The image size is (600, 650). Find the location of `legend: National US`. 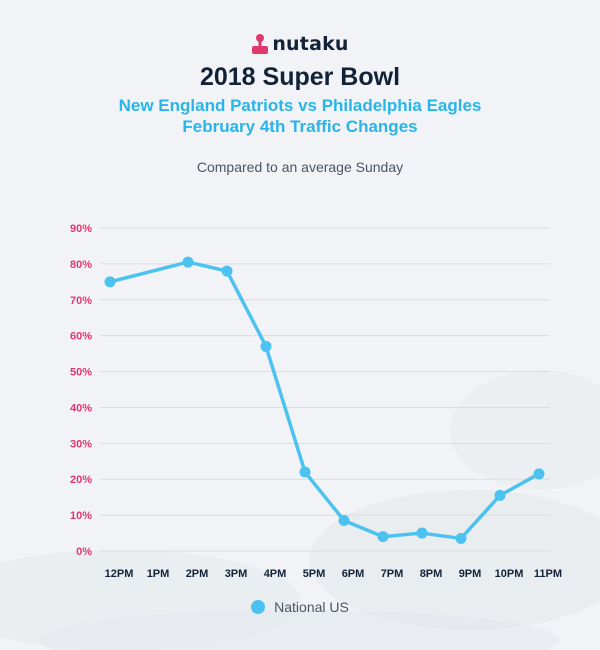

legend: National US is located at coordinates (300, 607).